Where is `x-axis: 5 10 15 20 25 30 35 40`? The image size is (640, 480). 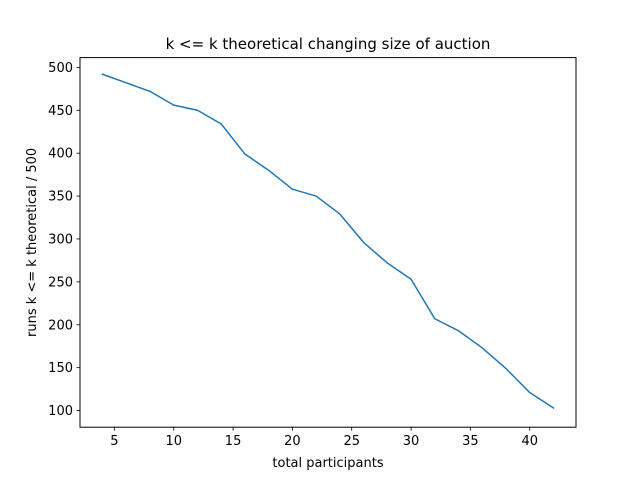
x-axis: 5 10 15 20 25 30 35 40 is located at coordinates (324, 438).